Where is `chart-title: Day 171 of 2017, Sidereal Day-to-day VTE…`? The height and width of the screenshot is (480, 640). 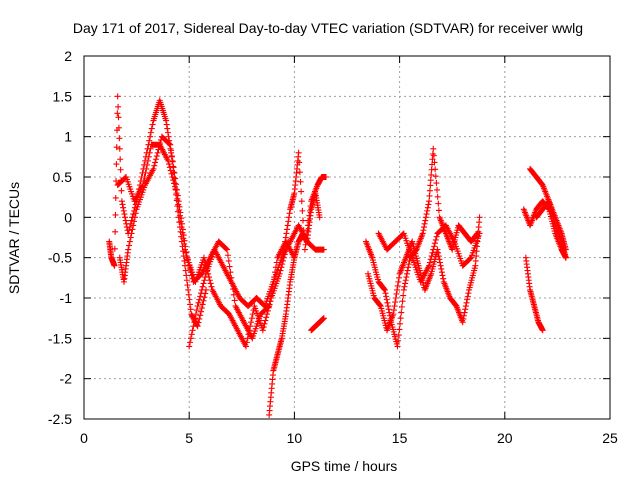
chart-title: Day 171 of 2017, Sidereal Day-to-day VTE… is located at coordinates (328, 28).